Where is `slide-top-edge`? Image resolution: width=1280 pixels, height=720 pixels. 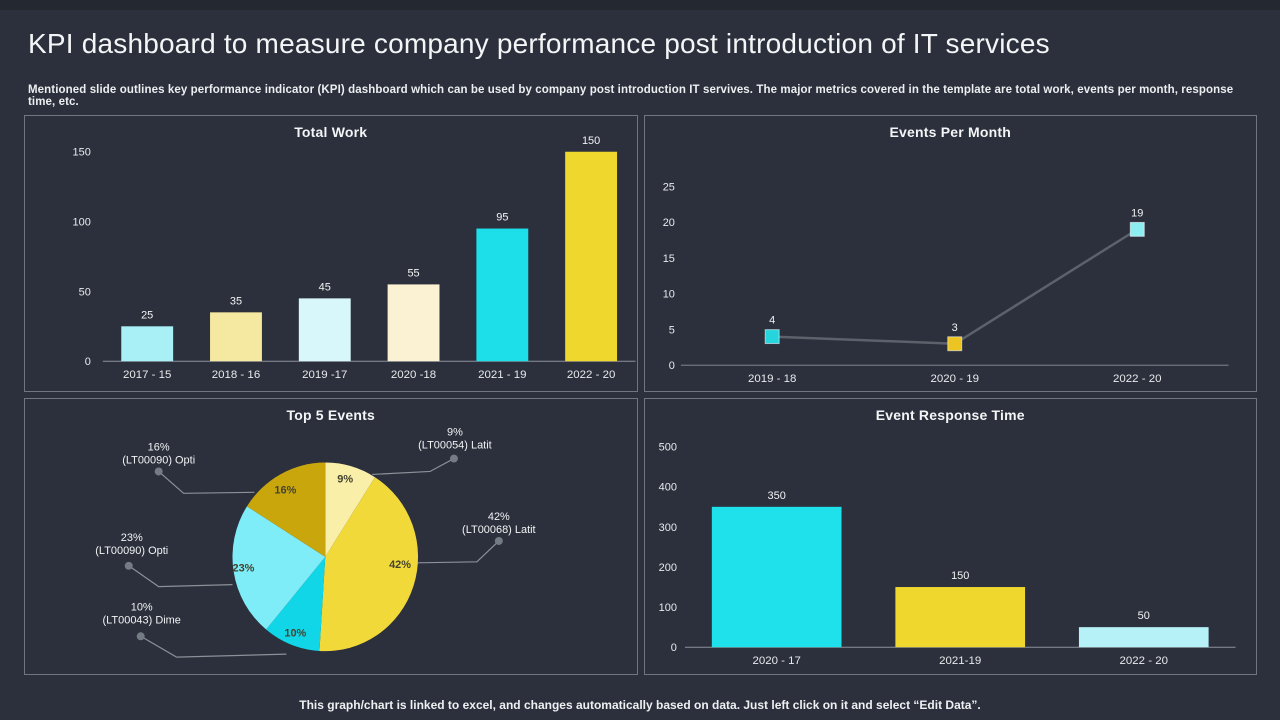
slide-top-edge is located at coordinates (640, 5).